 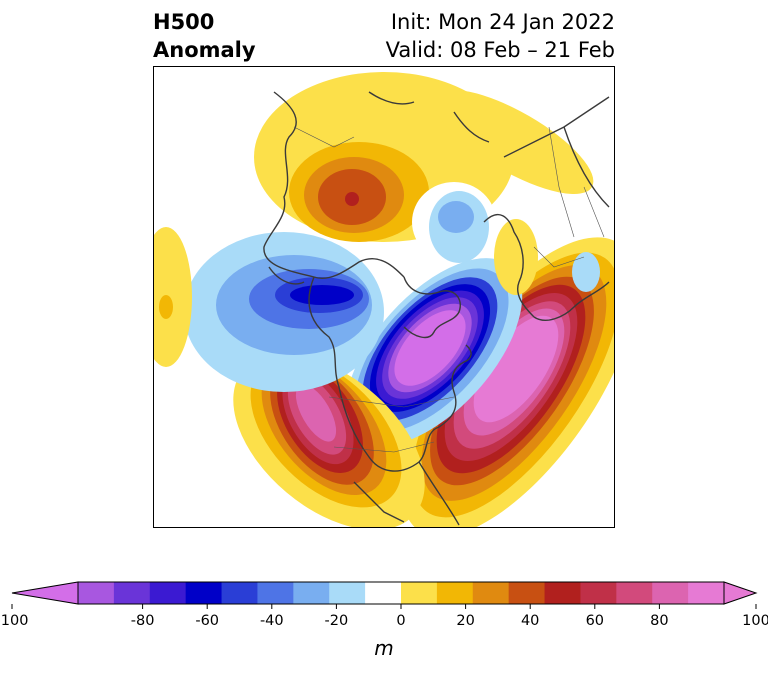 What do you see at coordinates (336, 621) in the screenshot?
I see `colorbar-tick-label: -20` at bounding box center [336, 621].